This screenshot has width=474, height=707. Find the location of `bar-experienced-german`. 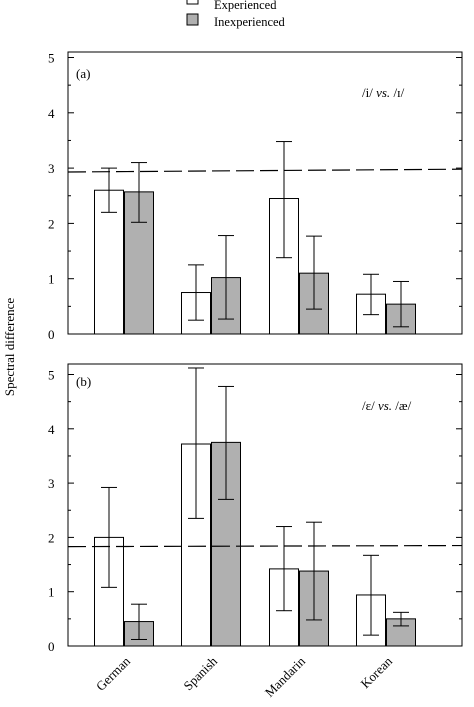

bar-experienced-german is located at coordinates (109, 262).